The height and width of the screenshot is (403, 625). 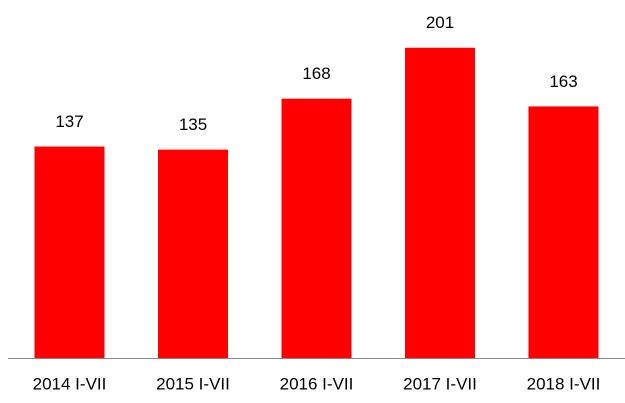 I want to click on x-tick-label: 2014 I-VII, so click(x=70, y=383).